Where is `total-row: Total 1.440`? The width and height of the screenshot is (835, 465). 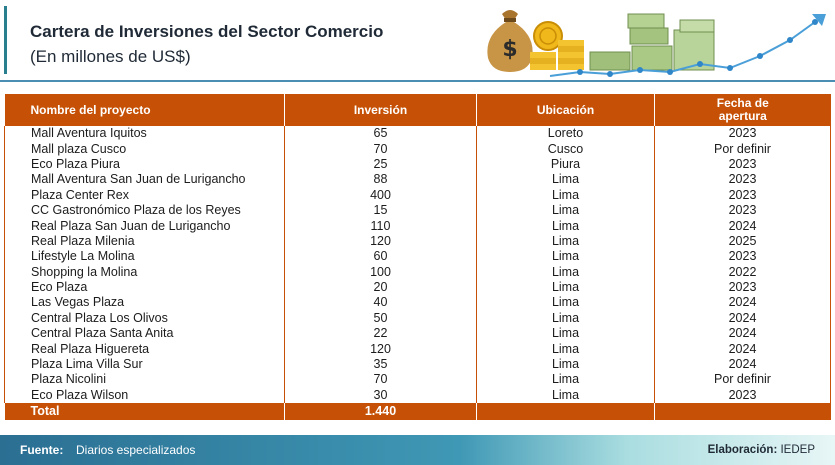
total-row: Total 1.440 is located at coordinates (417, 412).